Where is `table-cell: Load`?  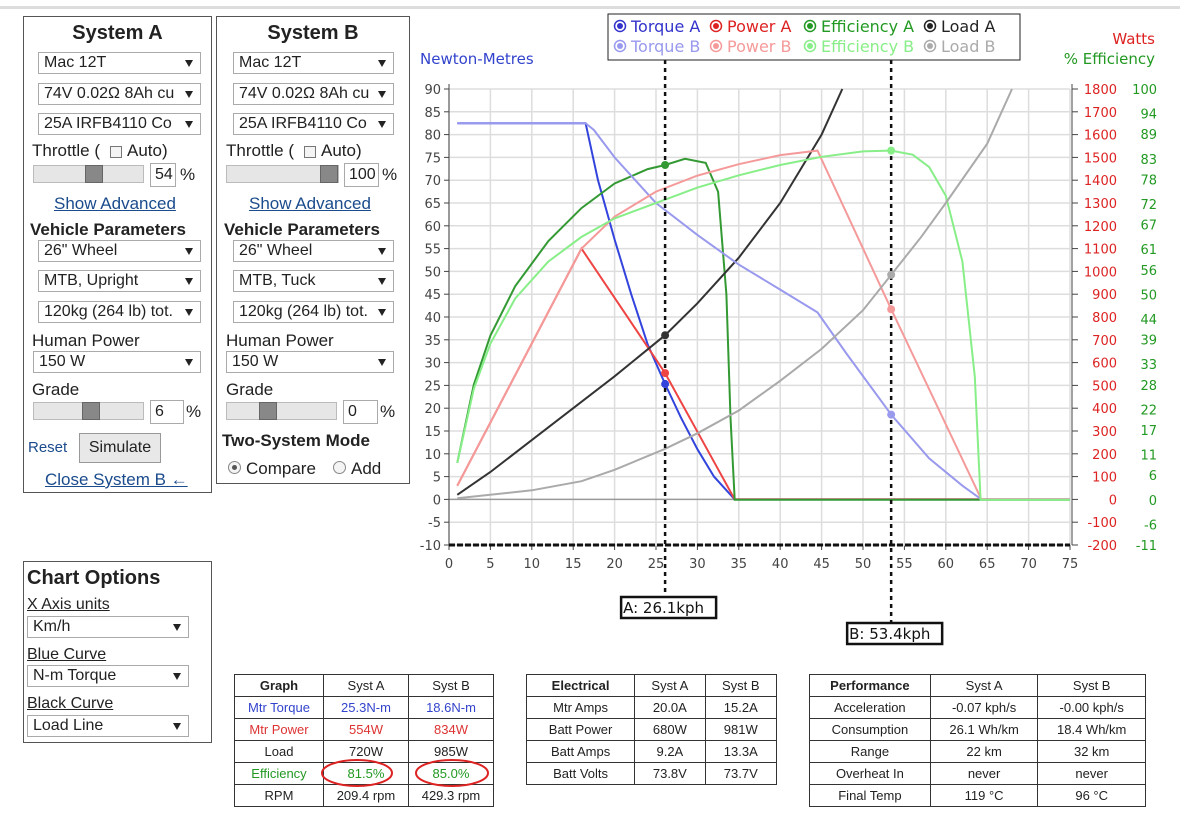
table-cell: Load is located at coordinates (279, 751).